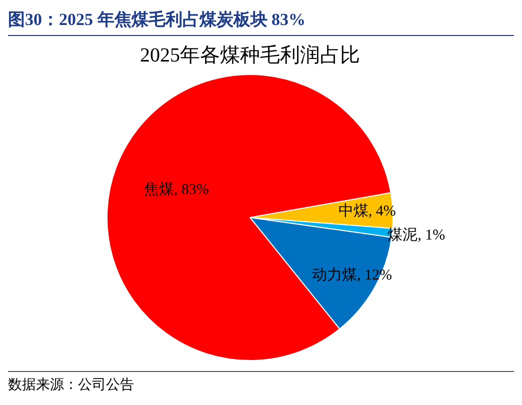  I want to click on slice-label: 焦煤, 83%, so click(176, 189).